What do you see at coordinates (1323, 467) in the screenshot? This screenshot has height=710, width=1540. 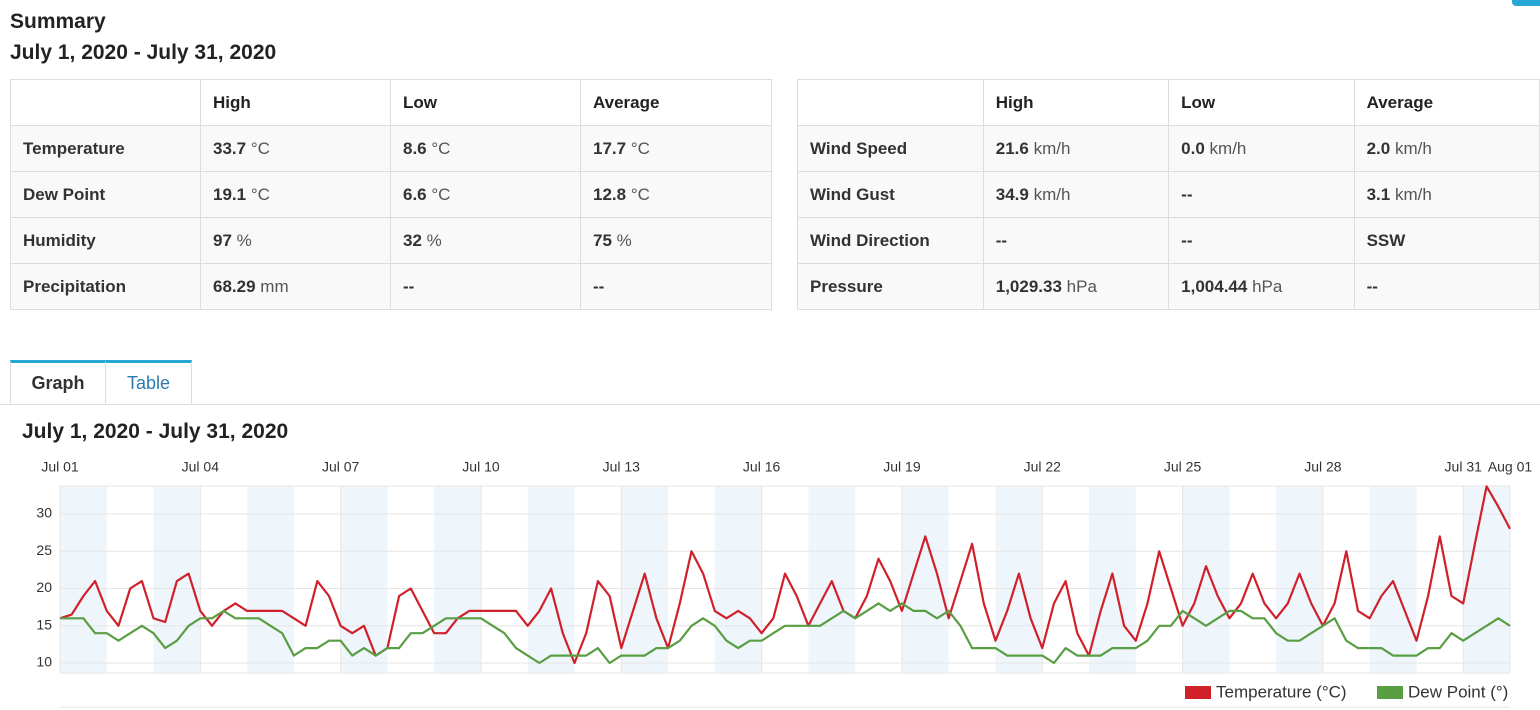 I see `x-tick-label: Jul 28` at bounding box center [1323, 467].